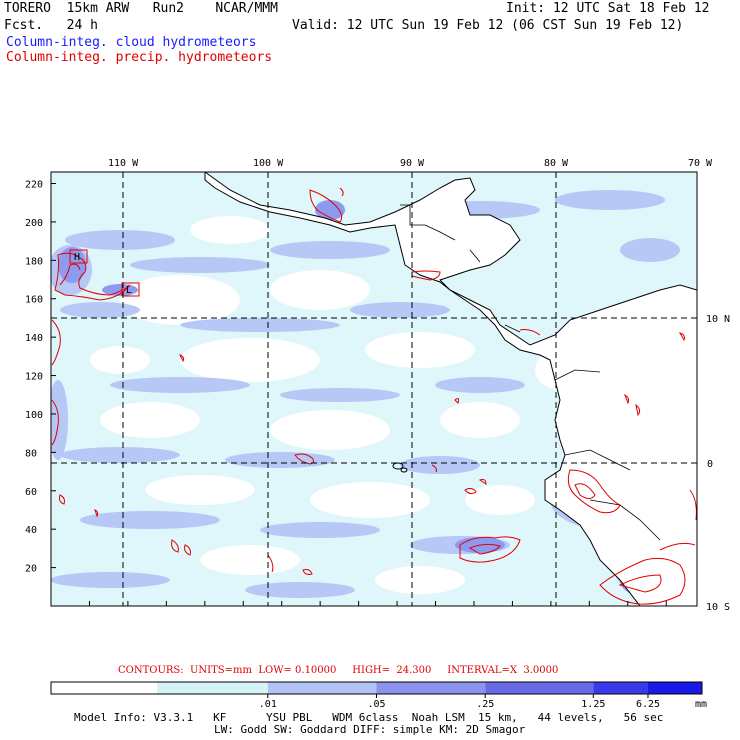 This screenshot has width=740, height=740. I want to click on y-tick-label: 80, so click(31, 453).